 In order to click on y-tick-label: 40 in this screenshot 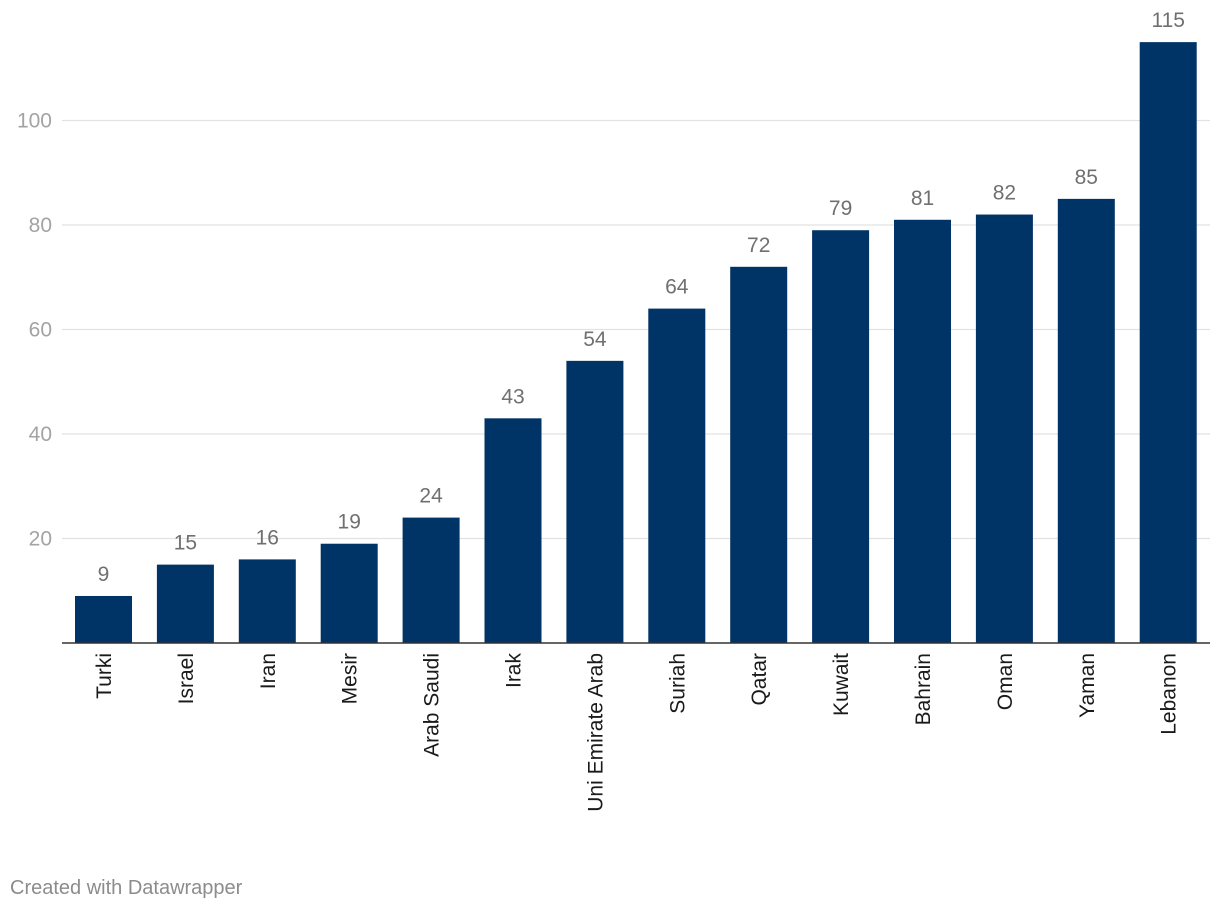, I will do `click(40, 434)`.